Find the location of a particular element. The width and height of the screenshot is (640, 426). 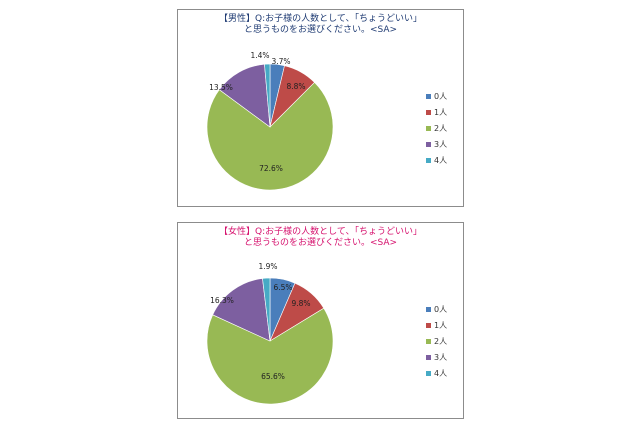

male-pie-data-label-4: 1.4% is located at coordinates (259, 55).